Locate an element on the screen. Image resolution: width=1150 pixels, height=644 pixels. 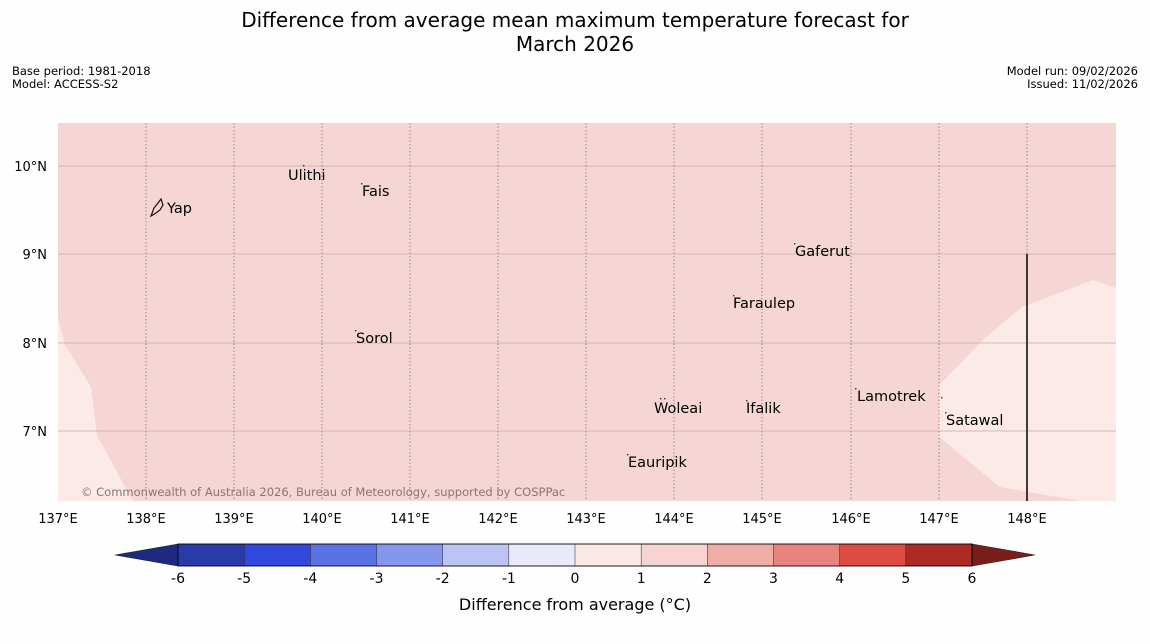
lon-label-145e: 145°E is located at coordinates (762, 519).